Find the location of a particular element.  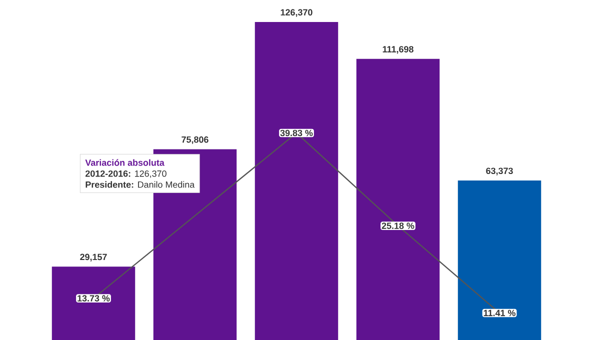

data-label: 25.18 % is located at coordinates (398, 225).